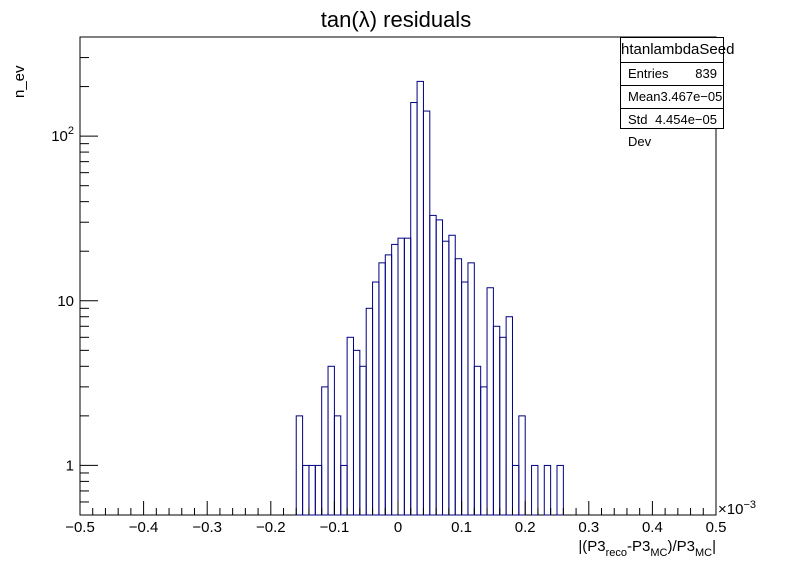  I want to click on x-axis-multiplier: ×10⁻³, so click(737, 508).